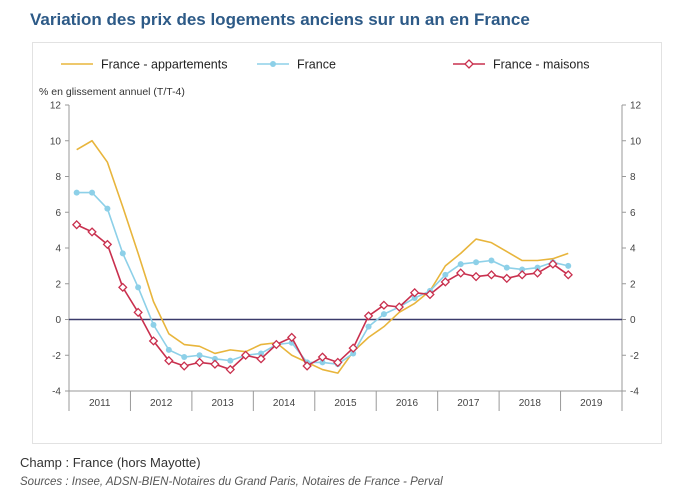  Describe the element at coordinates (58, 284) in the screenshot. I see `y-tick-label-left: 2` at that location.